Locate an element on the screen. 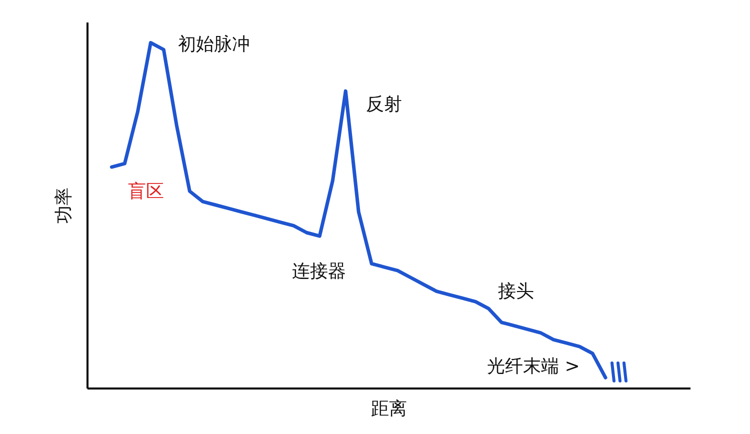 The width and height of the screenshot is (750, 434). annotation: 光纤末端 > is located at coordinates (533, 366).